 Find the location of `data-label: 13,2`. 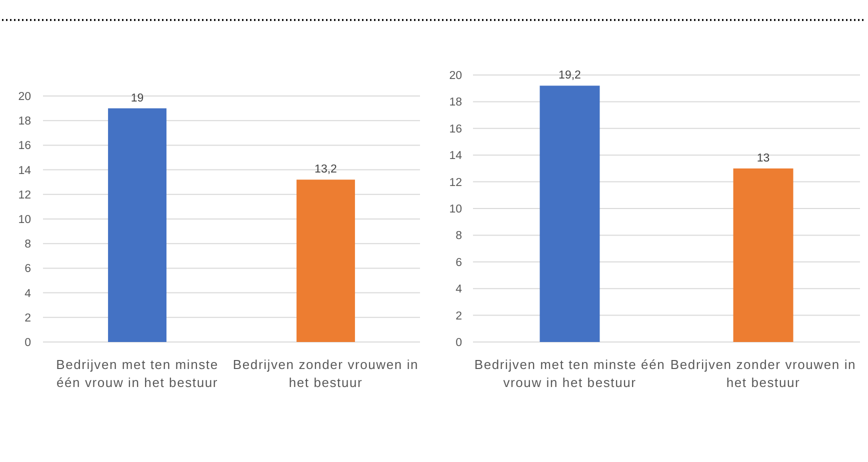

data-label: 13,2 is located at coordinates (325, 170).